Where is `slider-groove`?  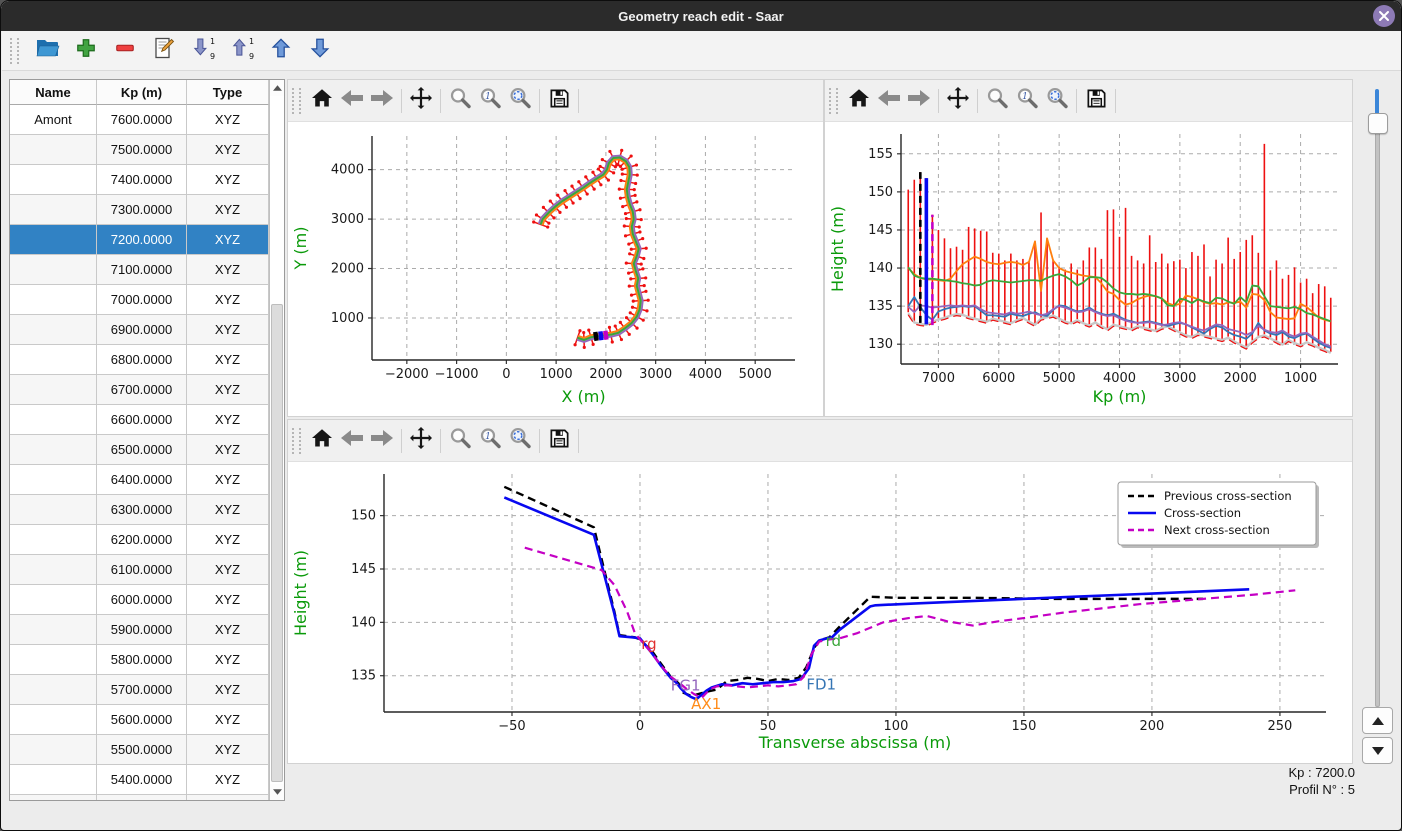 slider-groove is located at coordinates (1377, 412).